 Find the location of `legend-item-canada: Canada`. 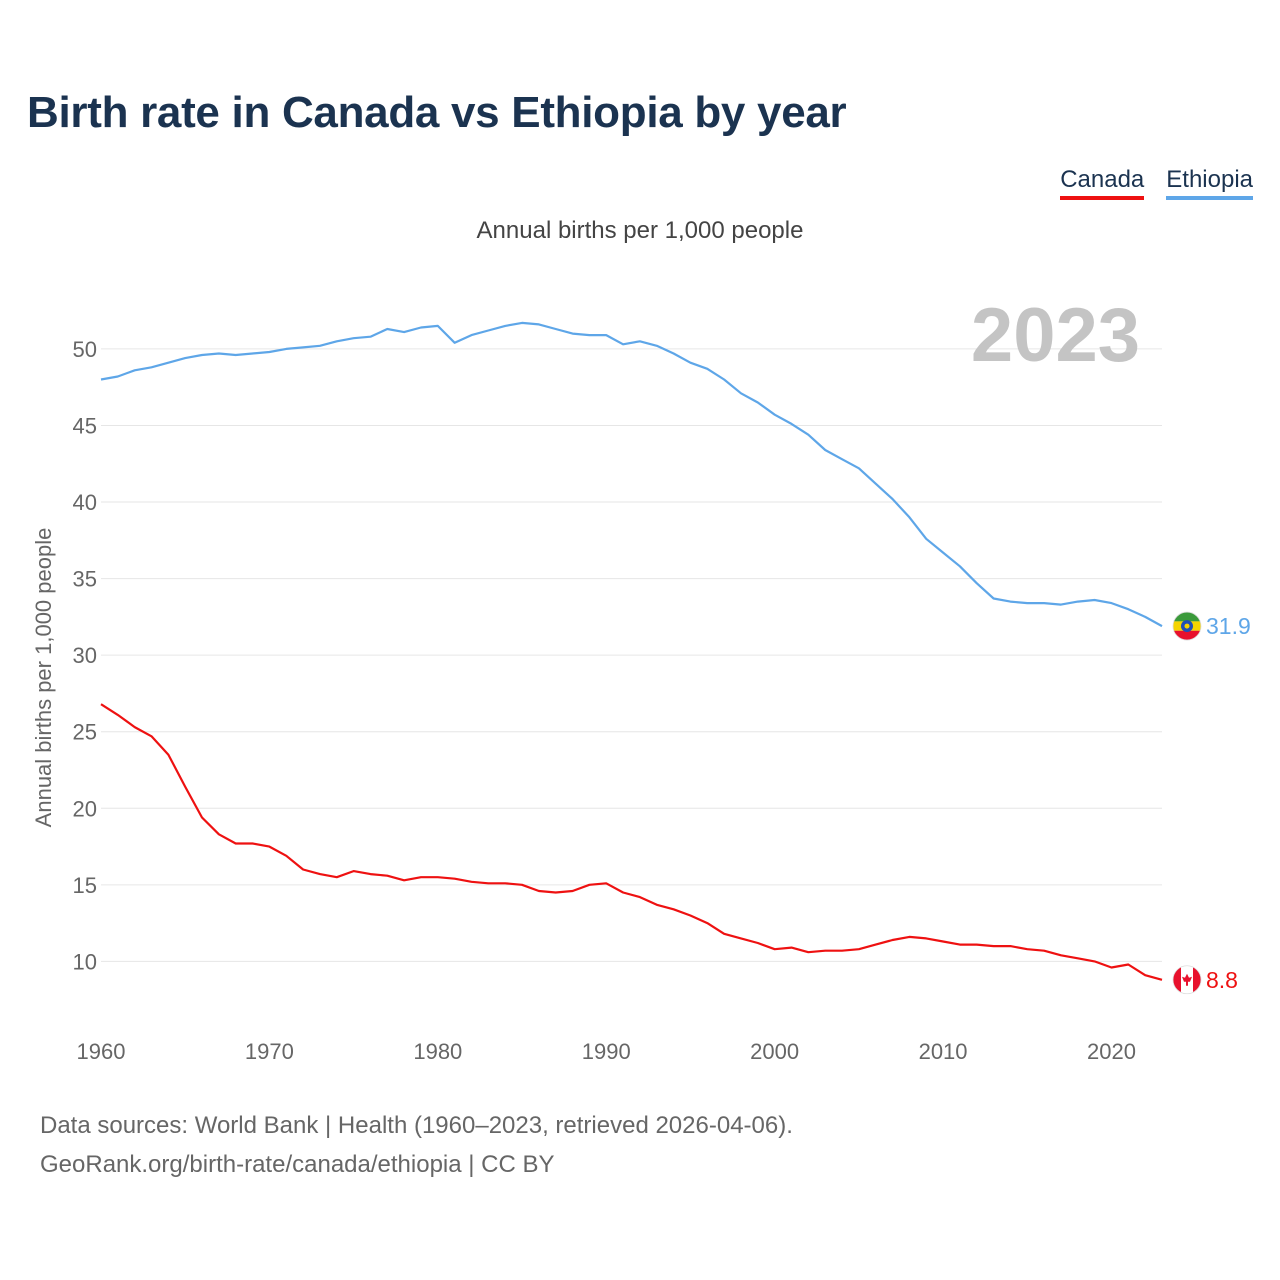

legend-item-canada: Canada is located at coordinates (1102, 183).